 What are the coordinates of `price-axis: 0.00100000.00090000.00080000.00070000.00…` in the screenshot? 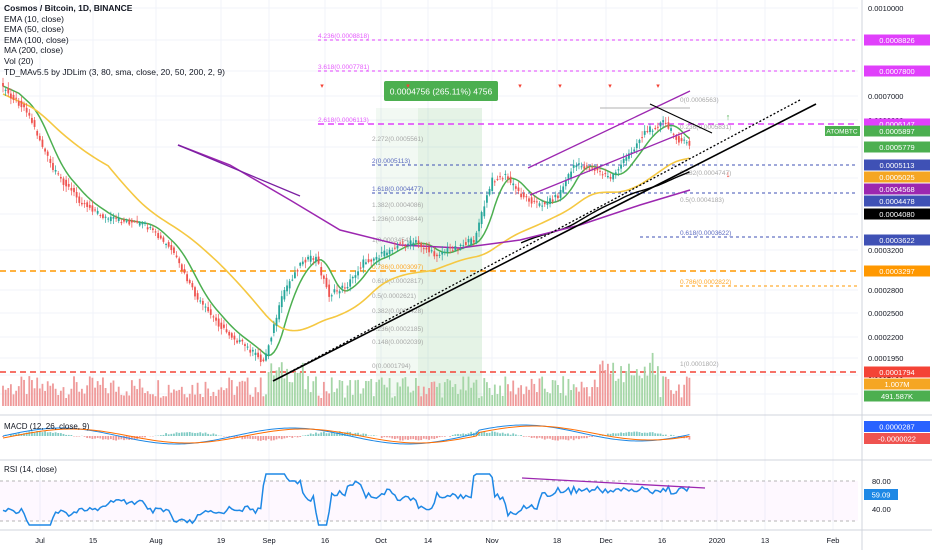 It's located at (877, 259).